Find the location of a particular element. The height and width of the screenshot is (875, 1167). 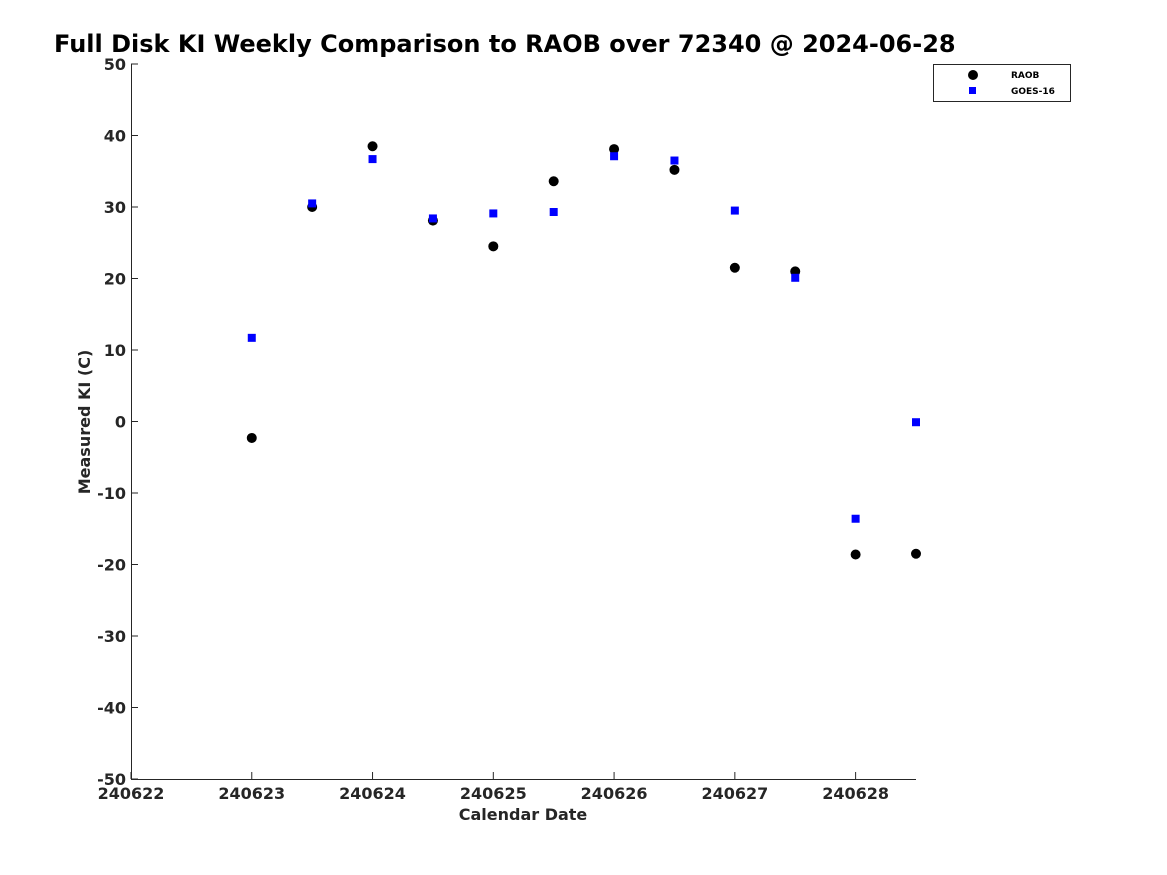

y-tick-label: 10 is located at coordinates (115, 350).